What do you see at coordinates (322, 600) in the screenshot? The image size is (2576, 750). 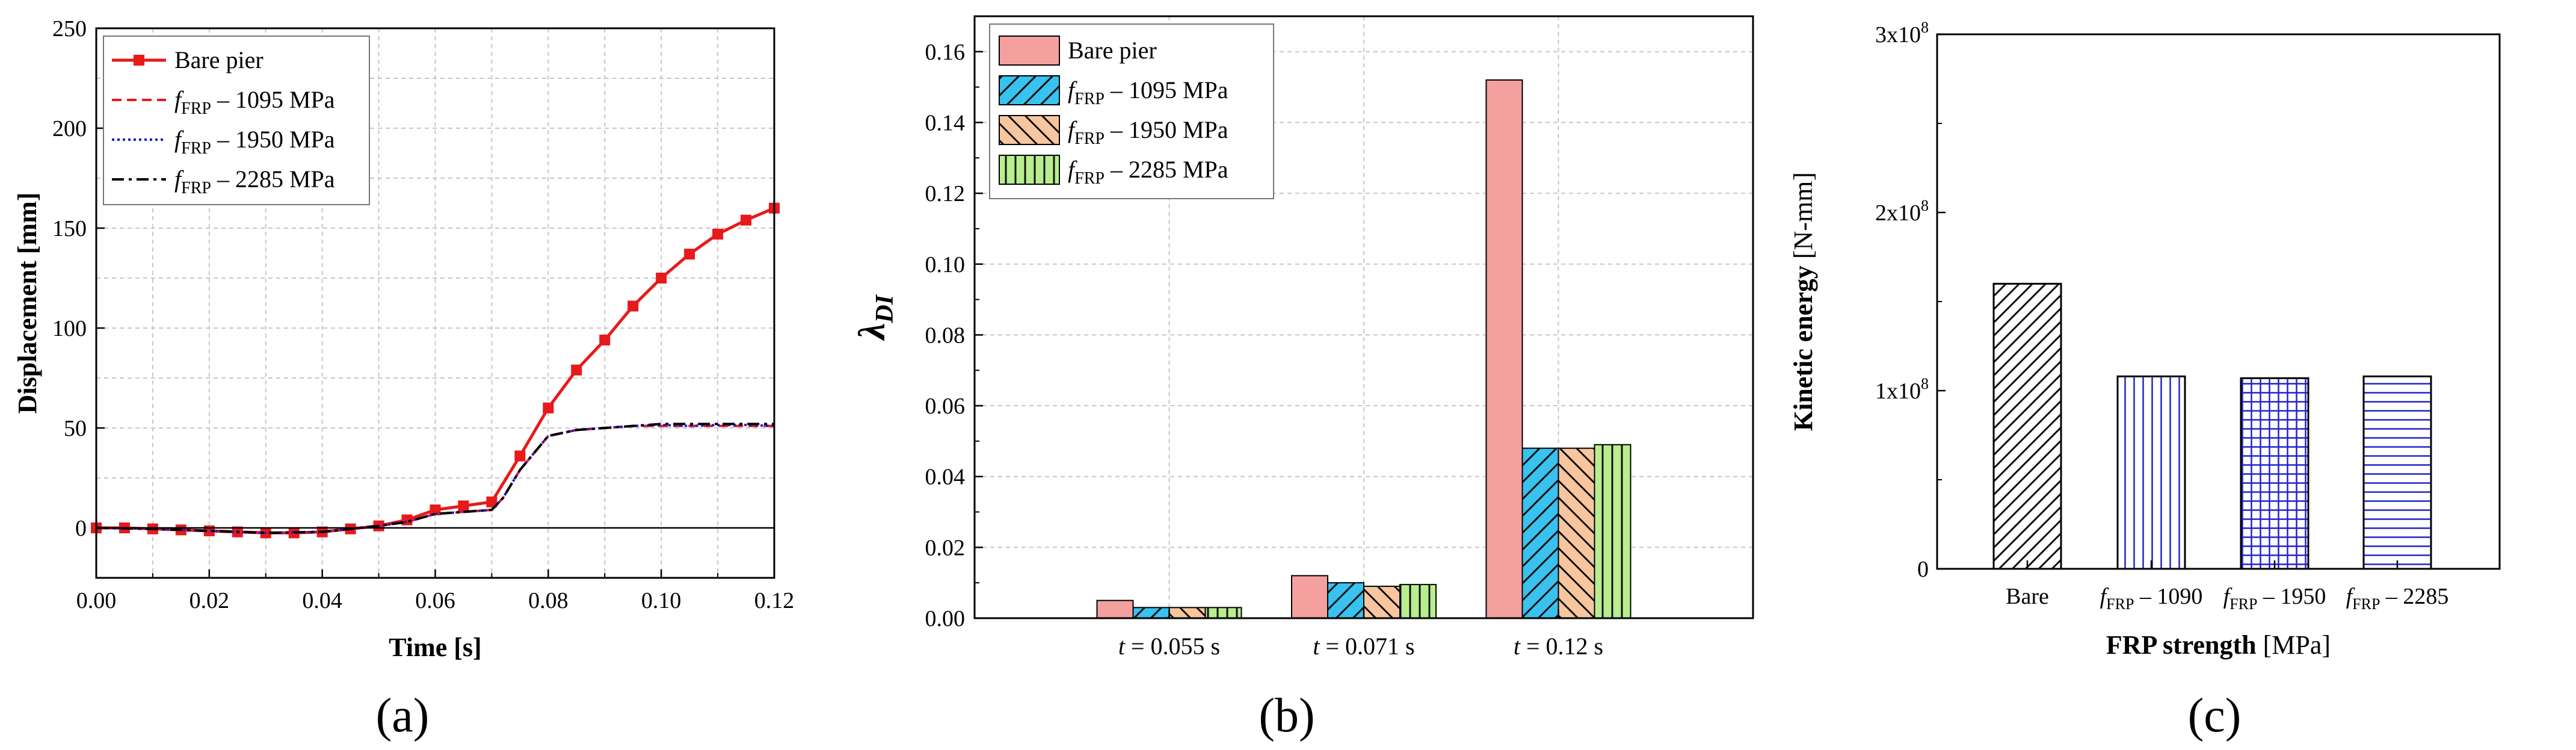 I see `x-tick-label: 0.04` at bounding box center [322, 600].